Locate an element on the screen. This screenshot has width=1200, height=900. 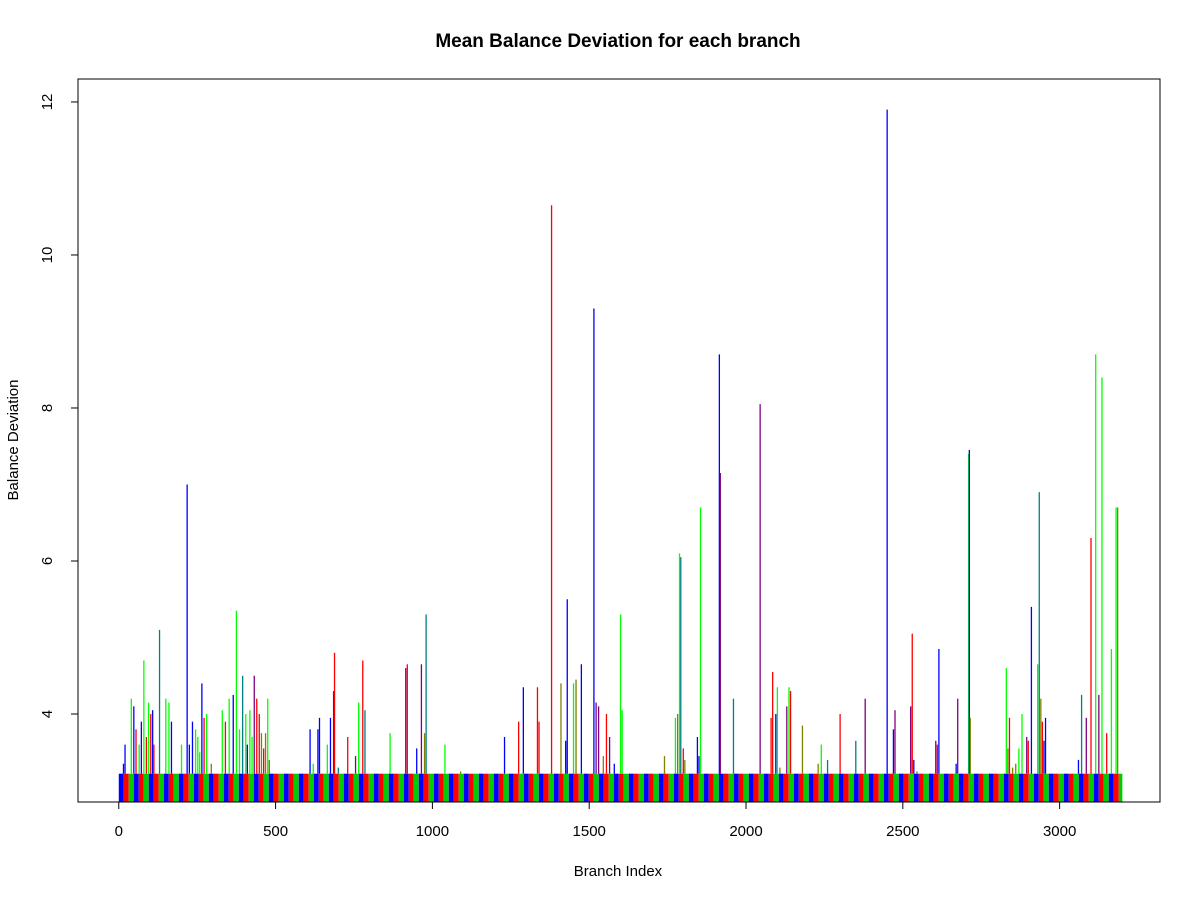
x-tick-label: 2000 is located at coordinates (745, 831).